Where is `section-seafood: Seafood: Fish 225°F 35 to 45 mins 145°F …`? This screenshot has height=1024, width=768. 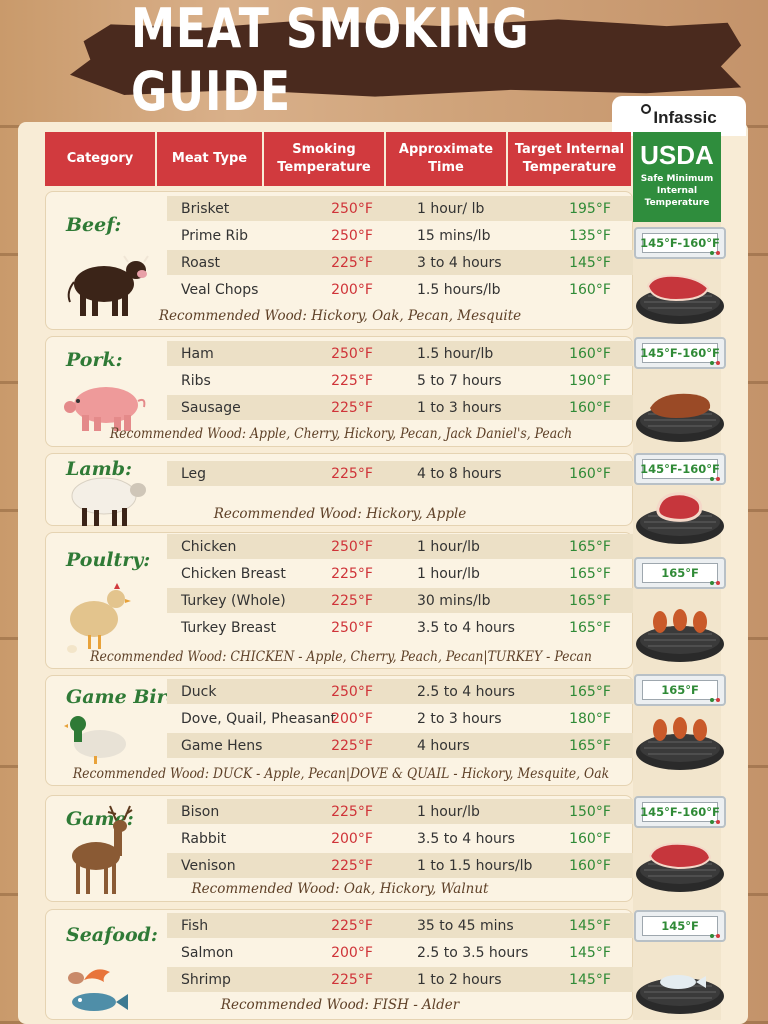 section-seafood: Seafood: Fish 225°F 35 to 45 mins 145°F … is located at coordinates (339, 964).